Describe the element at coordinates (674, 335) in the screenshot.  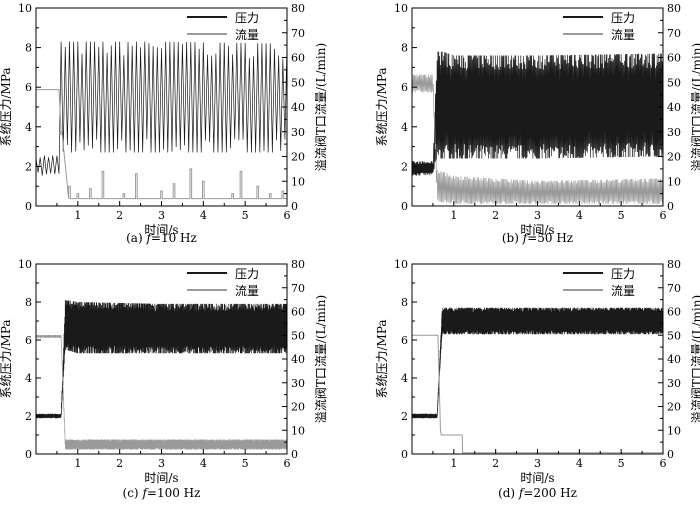
I see `y-right-tick-label: 50` at that location.